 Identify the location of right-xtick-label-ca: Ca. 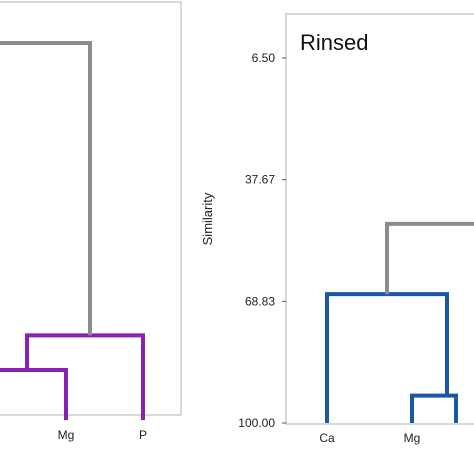
(327, 438).